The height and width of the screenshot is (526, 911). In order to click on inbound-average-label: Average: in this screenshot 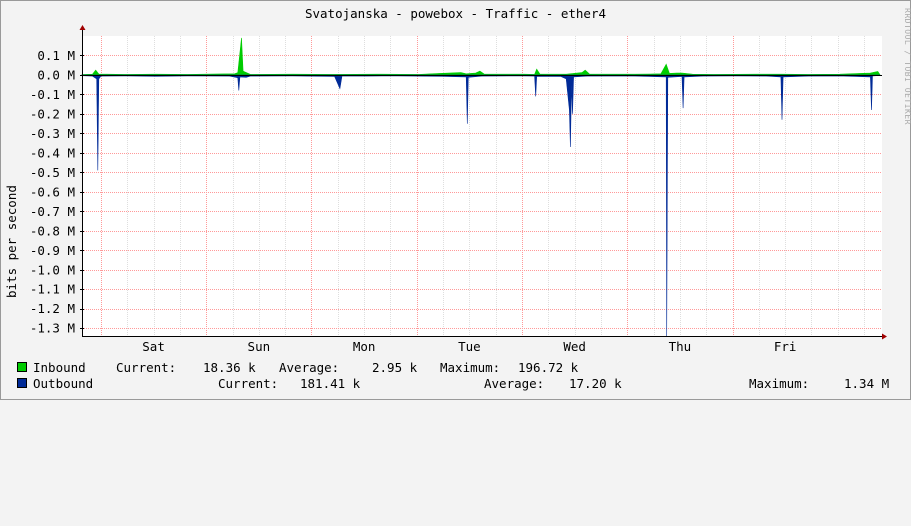, I will do `click(309, 367)`.